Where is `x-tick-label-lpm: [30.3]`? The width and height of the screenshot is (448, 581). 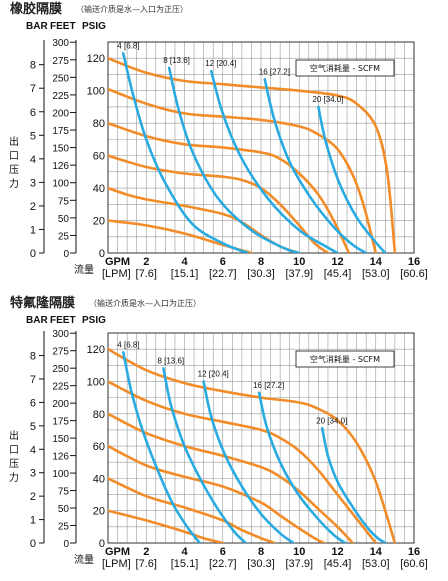 x-tick-label-lpm: [30.3] is located at coordinates (261, 274).